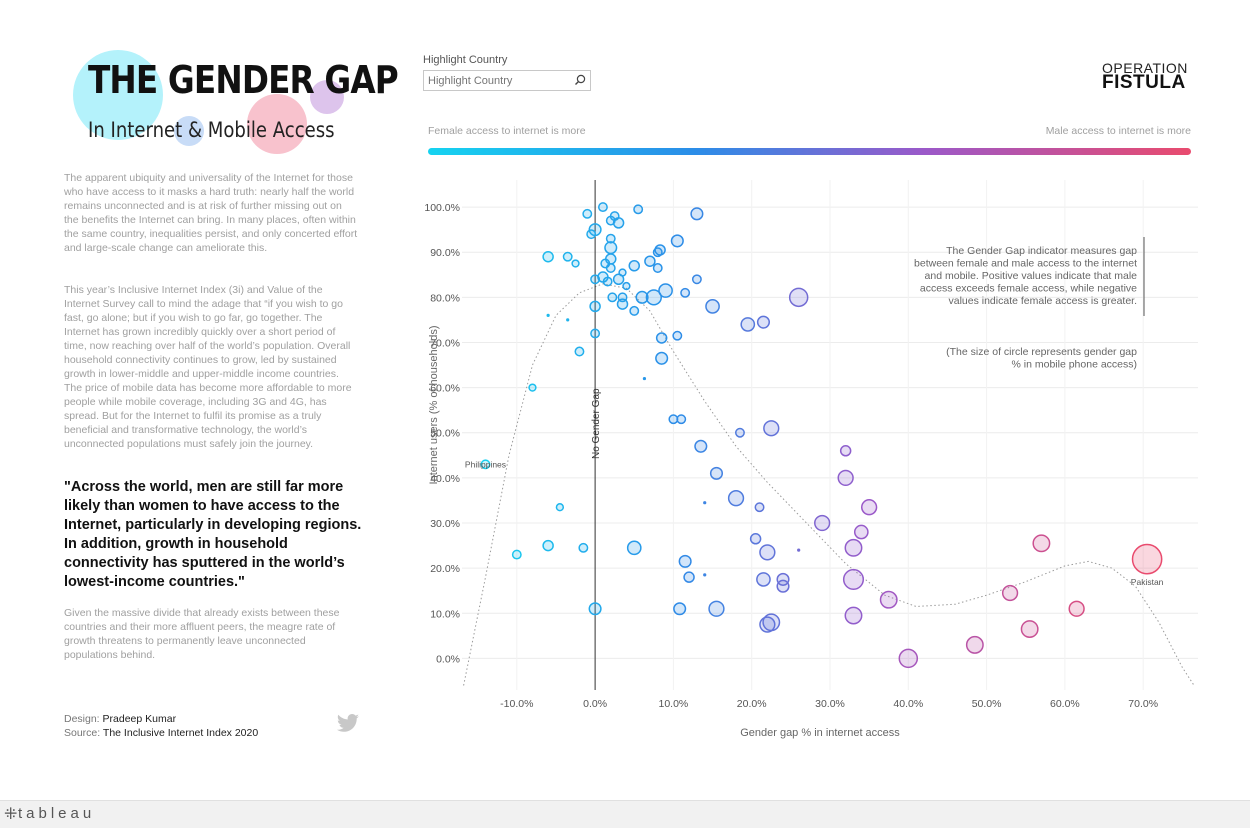  Describe the element at coordinates (820, 733) in the screenshot. I see `x-axis-label: Gender gap % in internet access` at that location.